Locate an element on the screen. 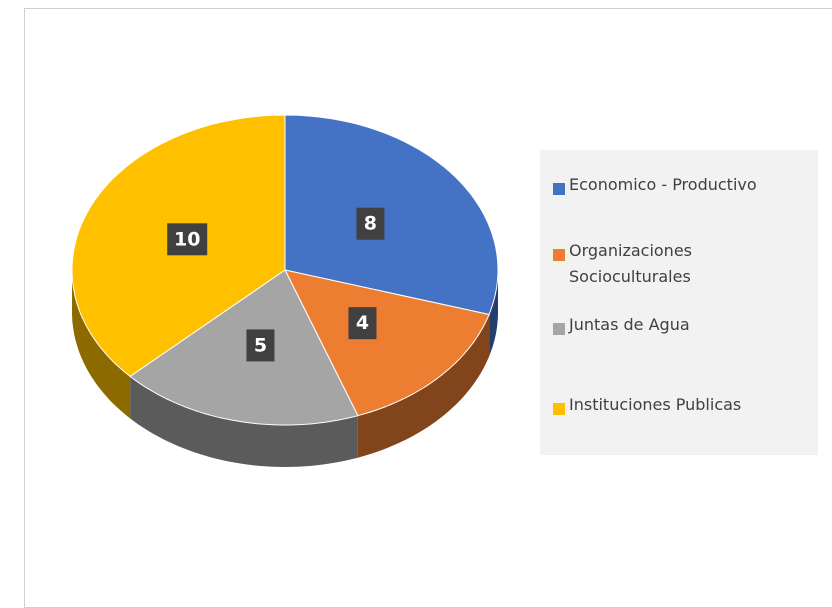 Image resolution: width=832 pixels, height=608 pixels. legend-item: Juntas de Agua is located at coordinates (671, 326).